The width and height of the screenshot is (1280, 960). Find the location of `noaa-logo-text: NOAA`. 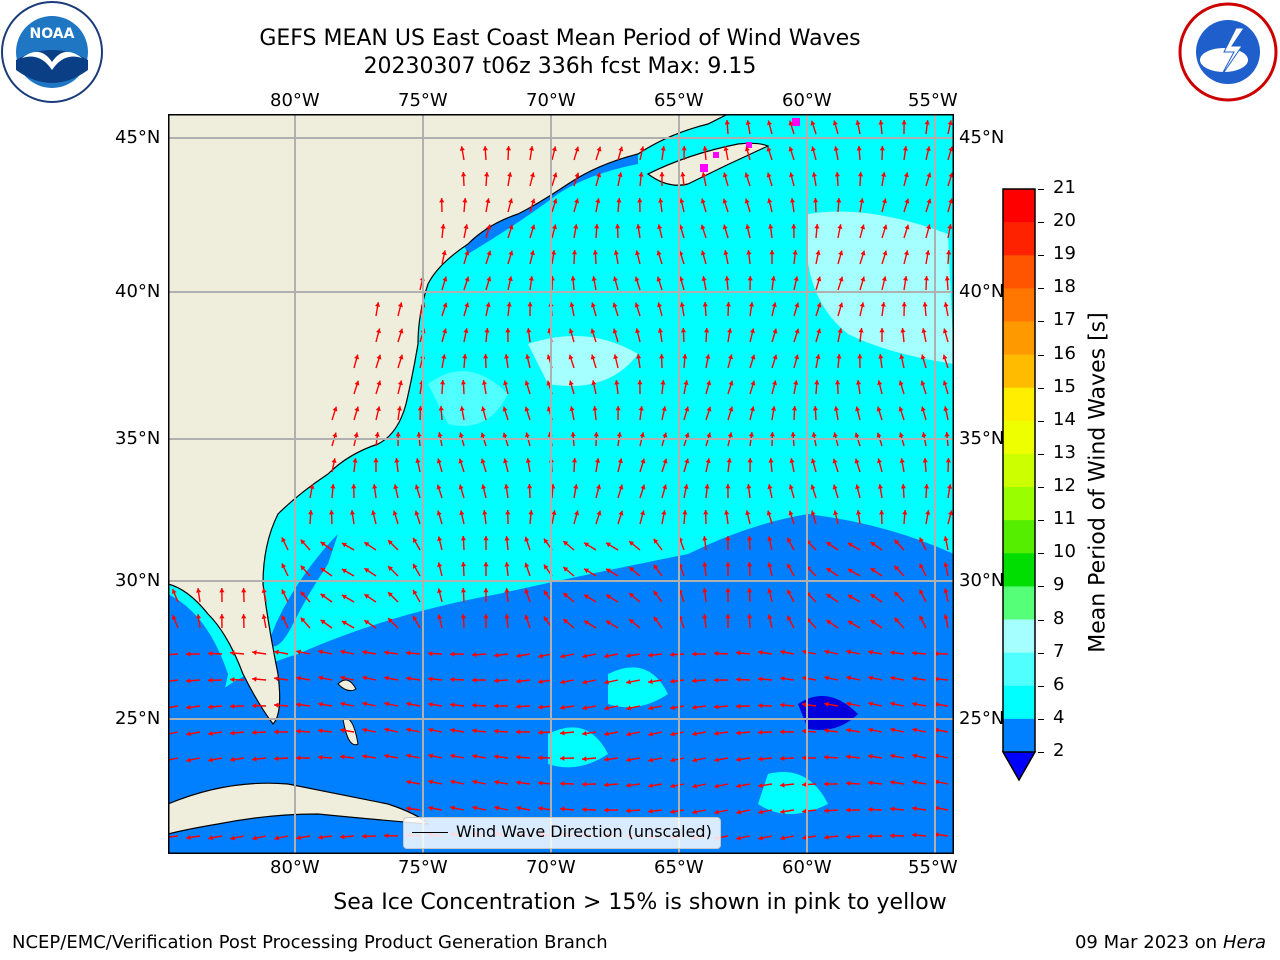

noaa-logo-text: NOAA is located at coordinates (52, 34).